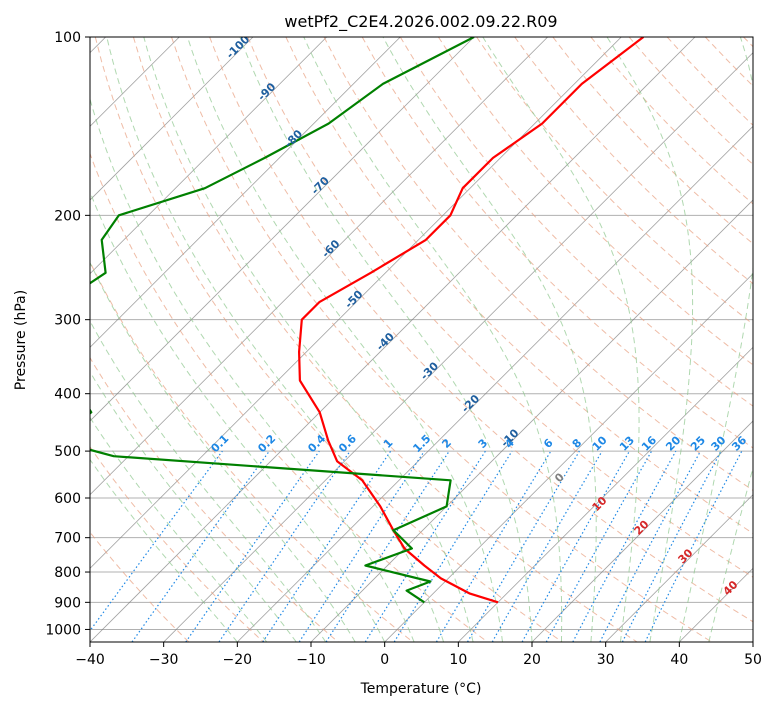  I want to click on x-tick-label: 50, so click(753, 660).